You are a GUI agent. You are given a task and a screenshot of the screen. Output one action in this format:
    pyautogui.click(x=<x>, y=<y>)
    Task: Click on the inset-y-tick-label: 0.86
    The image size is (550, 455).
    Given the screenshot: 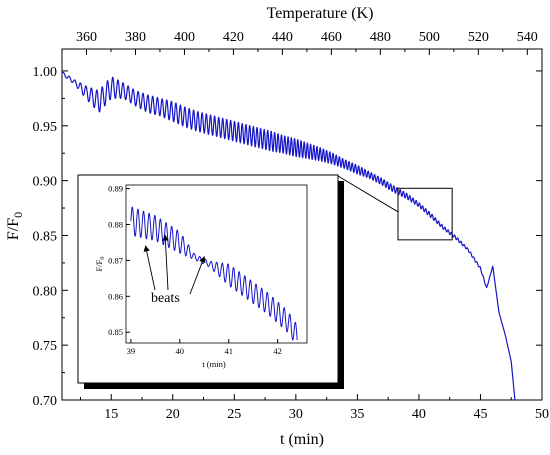 What is the action you would take?
    pyautogui.click(x=115, y=296)
    